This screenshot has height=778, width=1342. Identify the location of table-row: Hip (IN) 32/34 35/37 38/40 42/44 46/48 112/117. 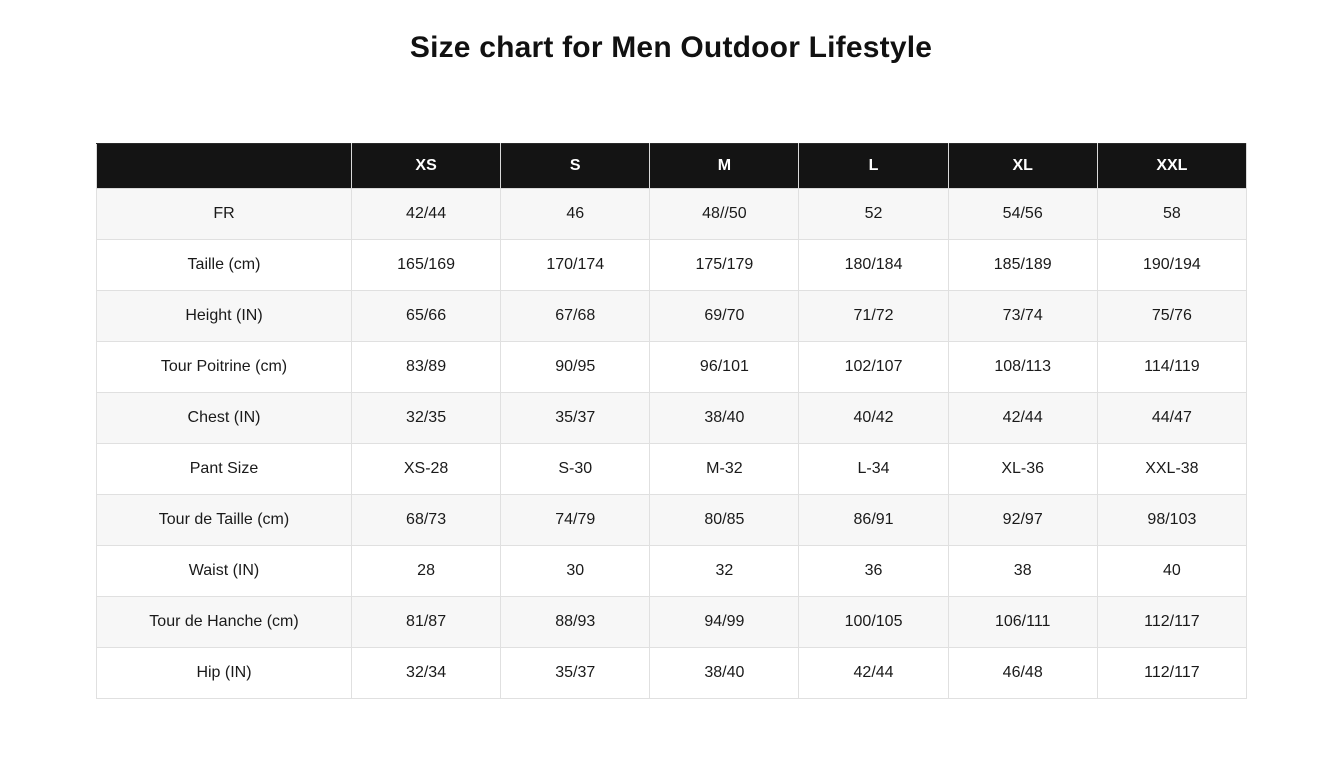
(672, 673).